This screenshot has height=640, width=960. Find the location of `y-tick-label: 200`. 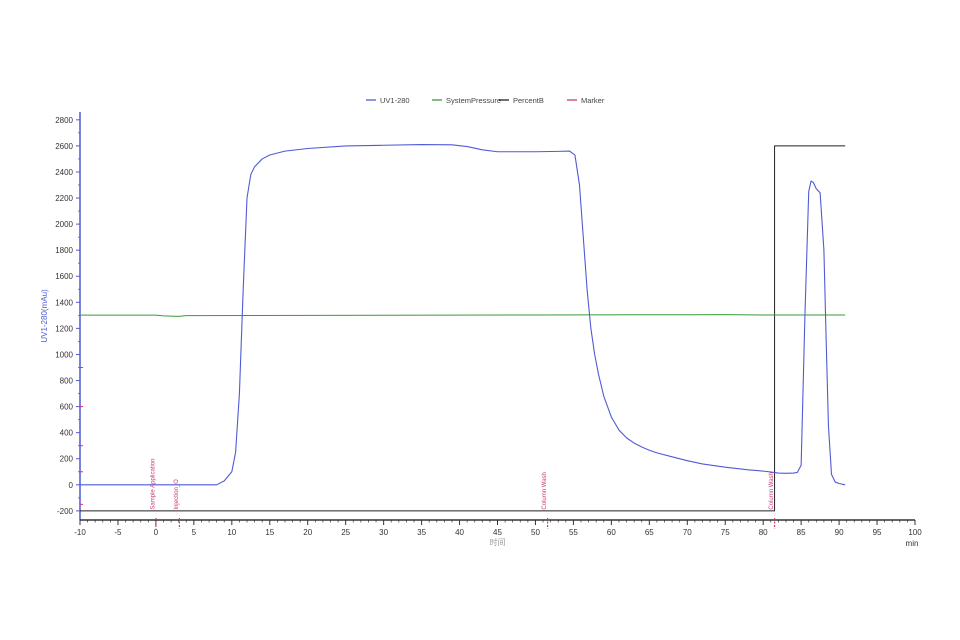

y-tick-label: 200 is located at coordinates (67, 459).